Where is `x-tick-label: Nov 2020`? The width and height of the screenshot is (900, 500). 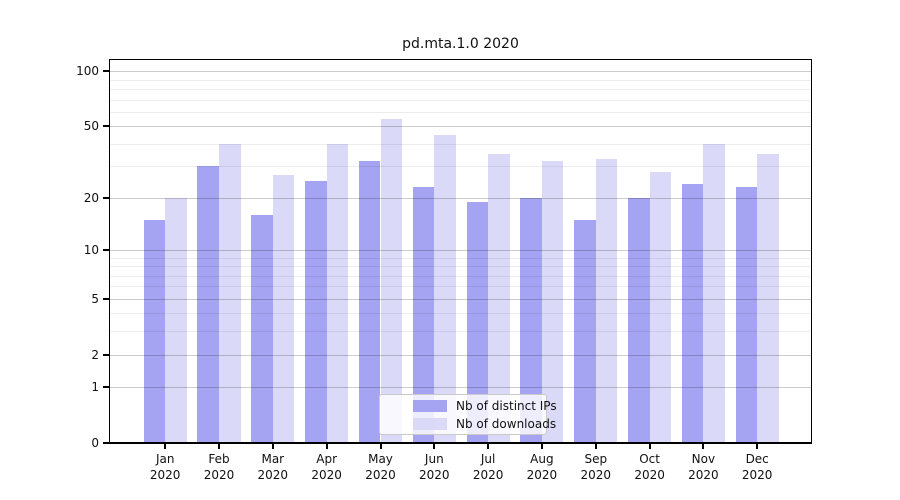 x-tick-label: Nov 2020 is located at coordinates (703, 467).